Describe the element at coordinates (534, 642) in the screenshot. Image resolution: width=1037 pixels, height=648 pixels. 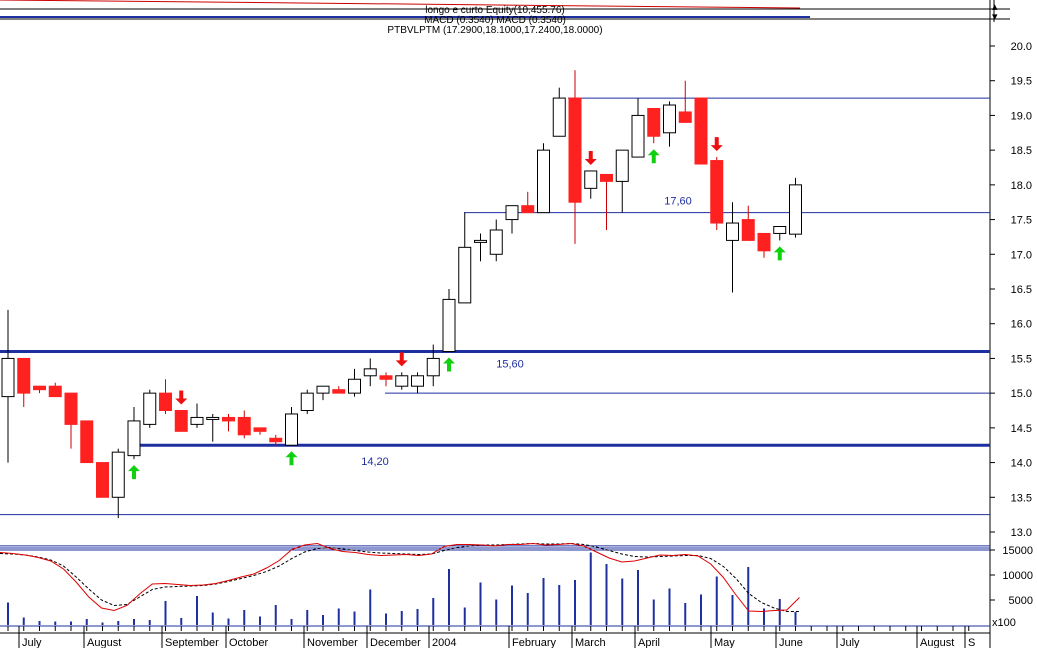
I see `month-label-7: February` at that location.